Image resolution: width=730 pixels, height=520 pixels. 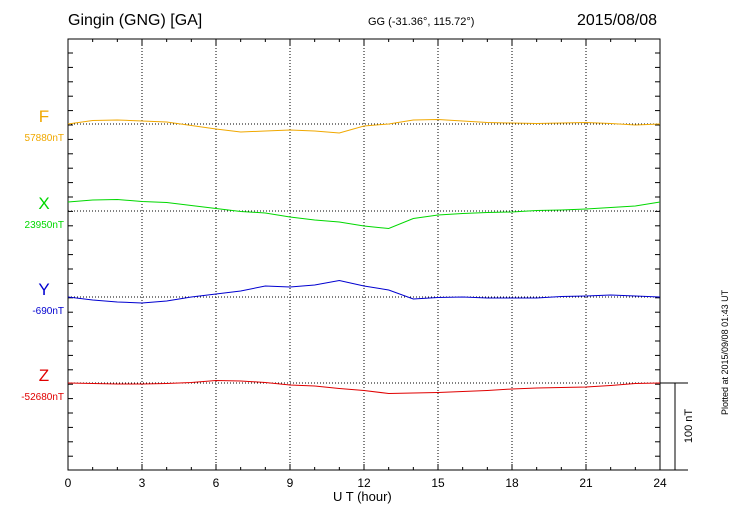 I want to click on series-y-line, so click(x=364, y=291).